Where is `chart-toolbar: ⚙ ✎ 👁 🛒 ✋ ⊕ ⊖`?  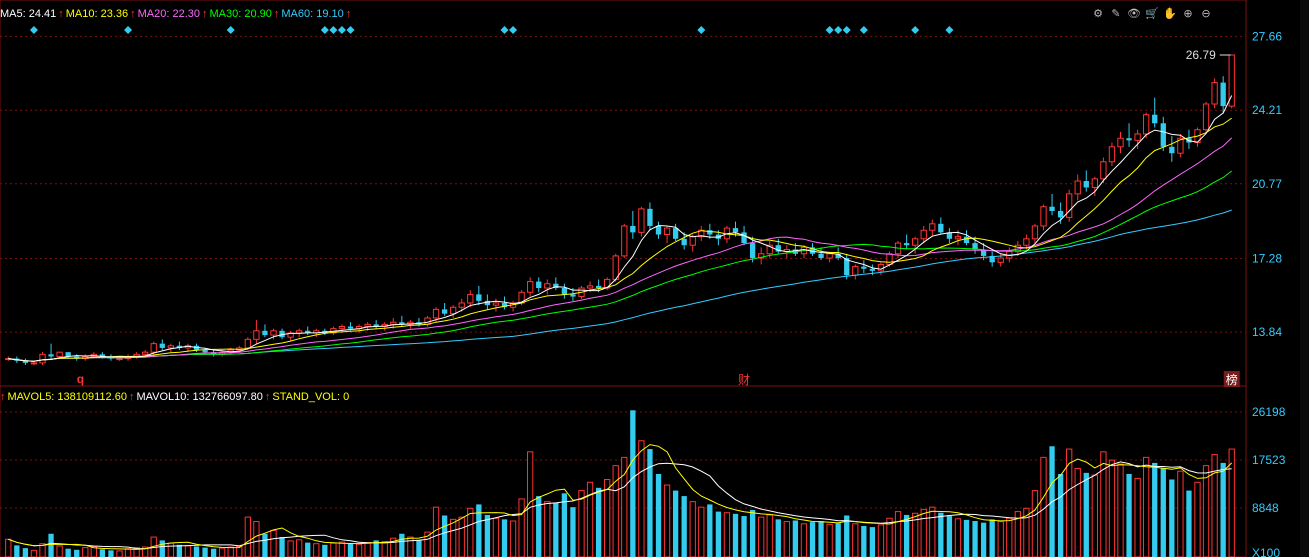 chart-toolbar: ⚙ ✎ 👁 🛒 ✋ ⊕ ⊖ is located at coordinates (1152, 13).